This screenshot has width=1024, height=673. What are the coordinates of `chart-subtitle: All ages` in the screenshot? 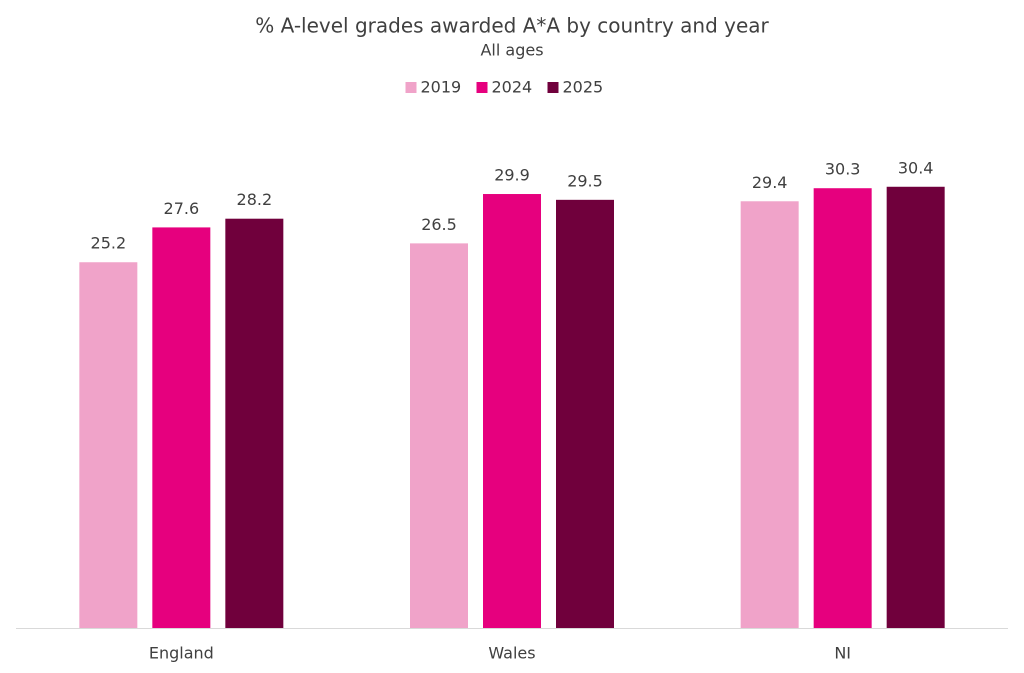 It's located at (511, 50).